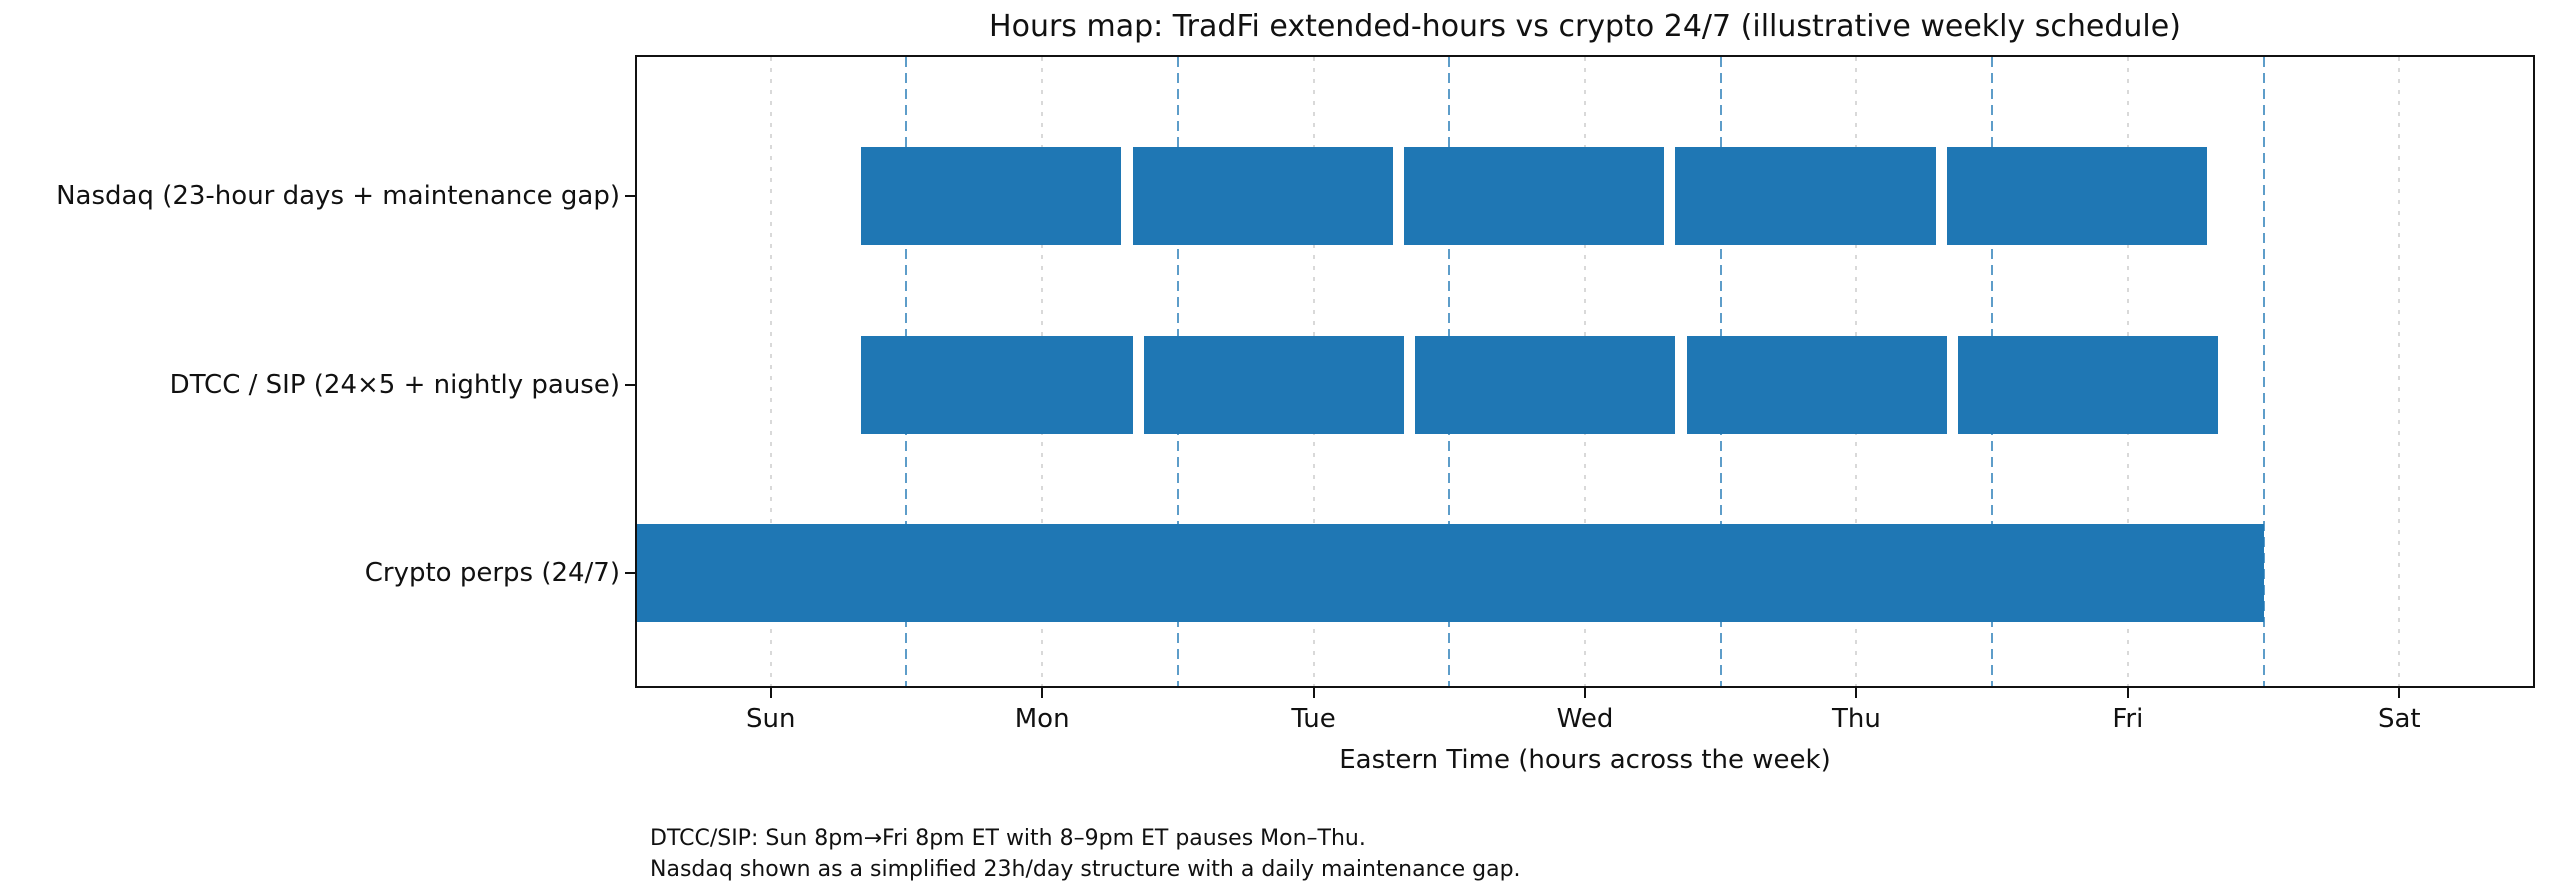 This screenshot has height=893, width=2554. Describe the element at coordinates (1585, 719) in the screenshot. I see `x-tick-label: Wed` at that location.